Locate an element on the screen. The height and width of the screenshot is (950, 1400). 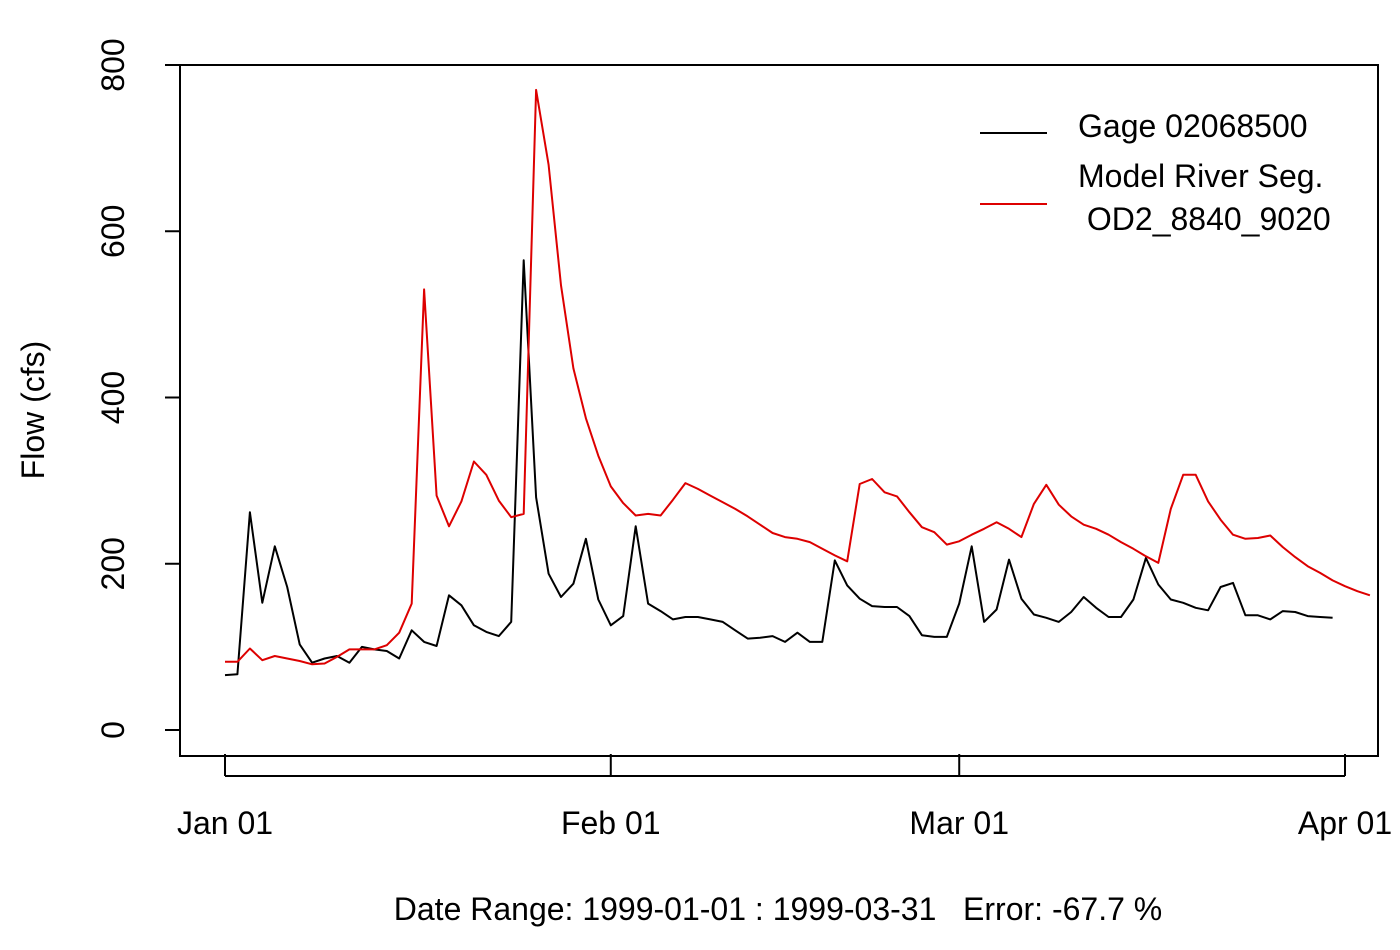
legend-label-line: Gage 02068500 is located at coordinates (1193, 126).